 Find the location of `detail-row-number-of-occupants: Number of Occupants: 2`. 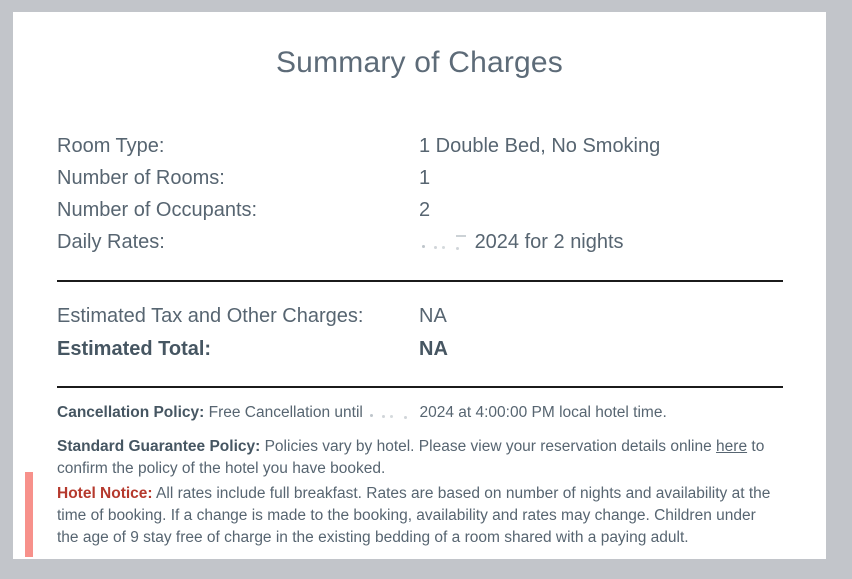

detail-row-number-of-occupants: Number of Occupants: 2 is located at coordinates (420, 210).